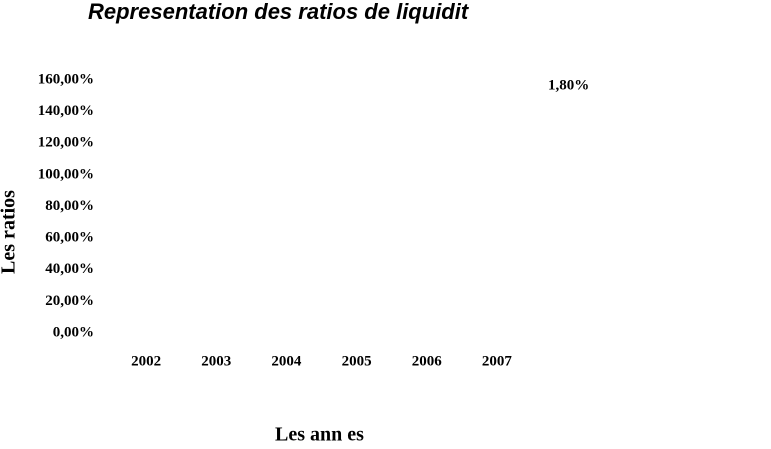  Describe the element at coordinates (69, 206) in the screenshot. I see `y-tick-label: 80,00%` at that location.